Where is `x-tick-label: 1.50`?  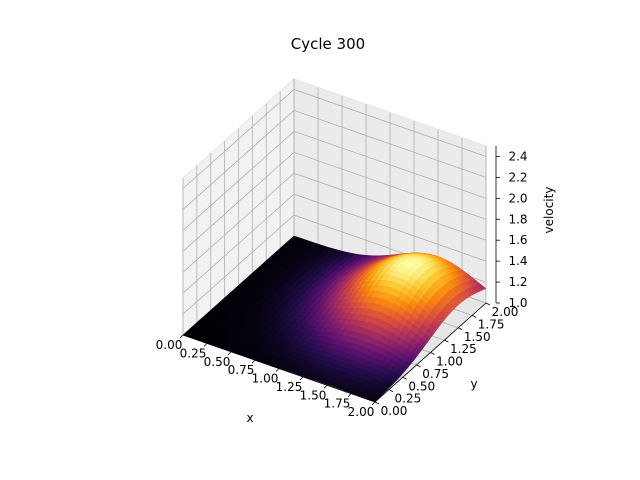
x-tick-label: 1.50 is located at coordinates (313, 395).